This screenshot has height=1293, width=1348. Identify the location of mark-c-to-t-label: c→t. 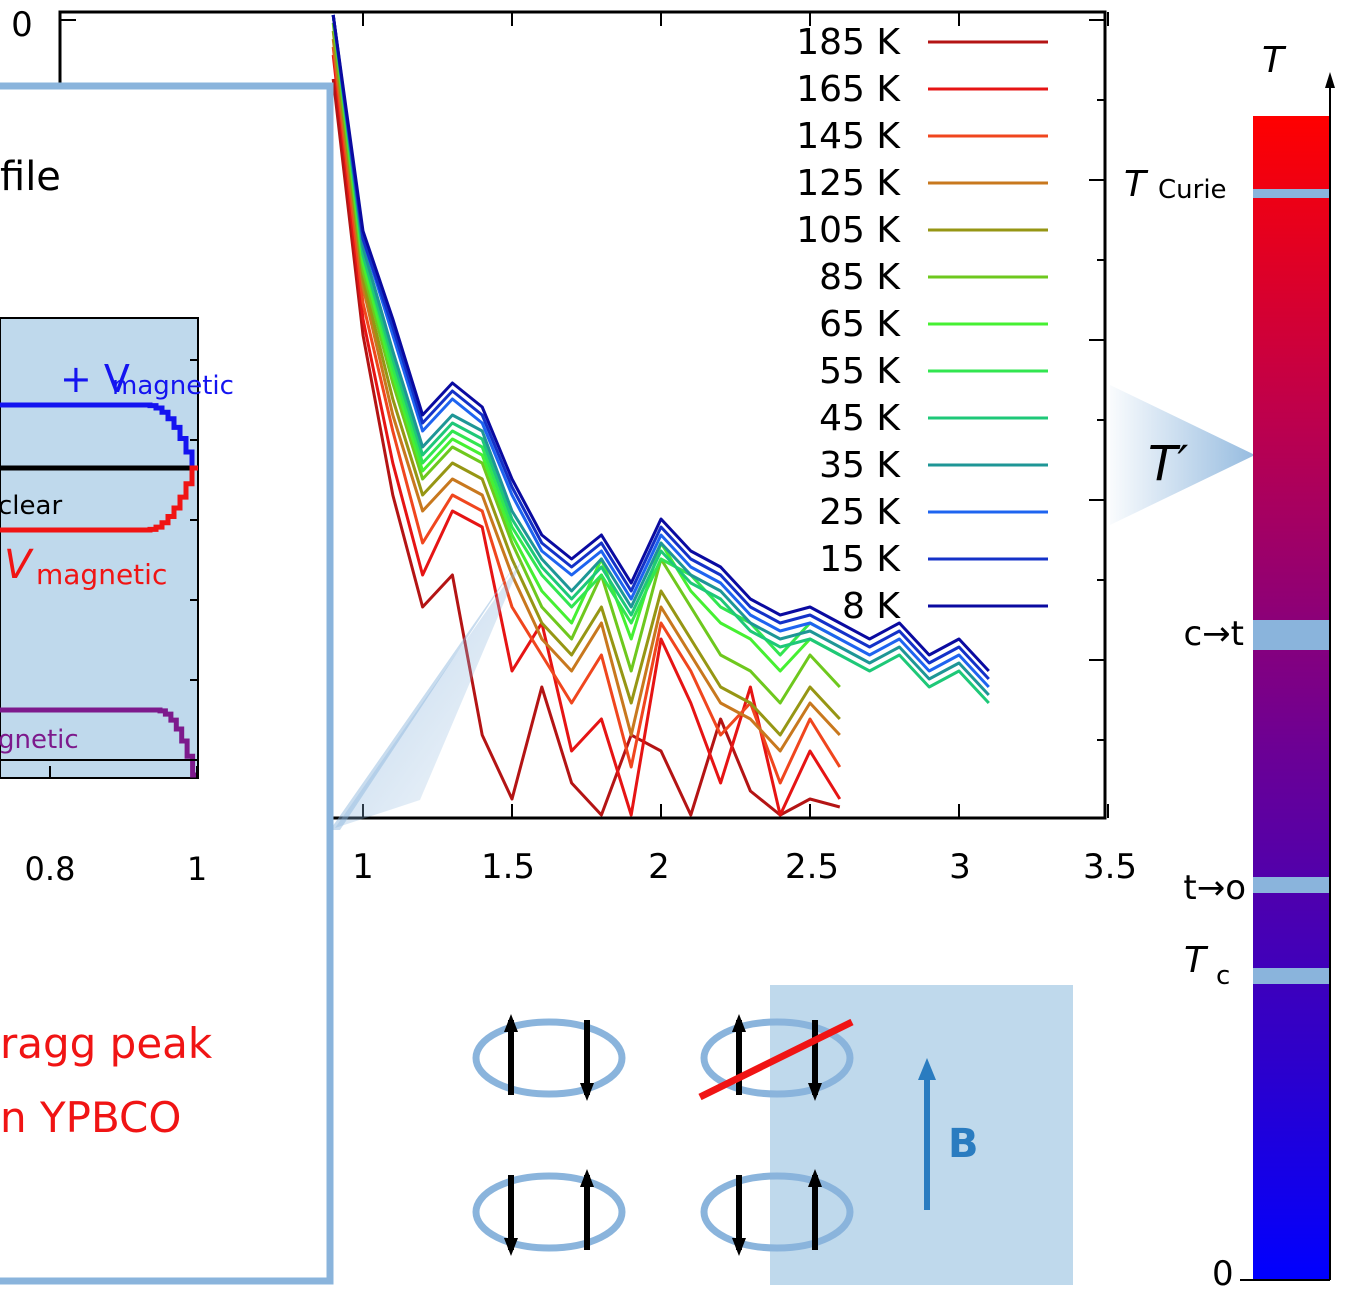
(1213, 634).